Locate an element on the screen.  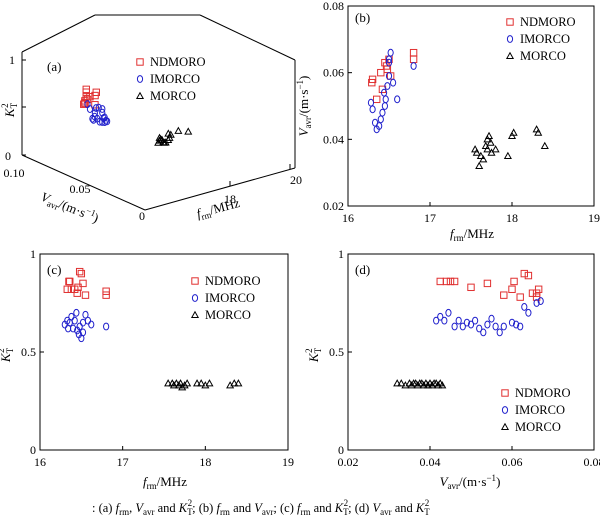
a-y-axis-line is located at coordinates (83, 182).